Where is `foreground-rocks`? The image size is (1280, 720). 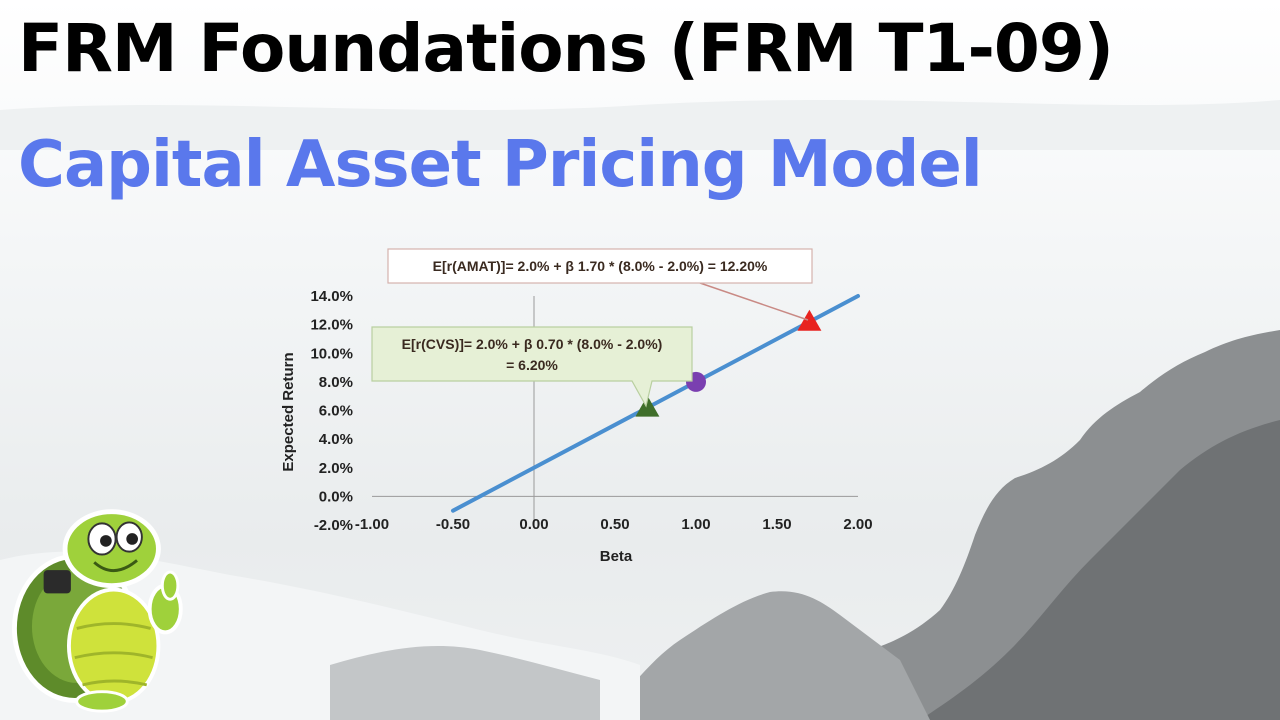
foreground-rocks is located at coordinates (765, 655).